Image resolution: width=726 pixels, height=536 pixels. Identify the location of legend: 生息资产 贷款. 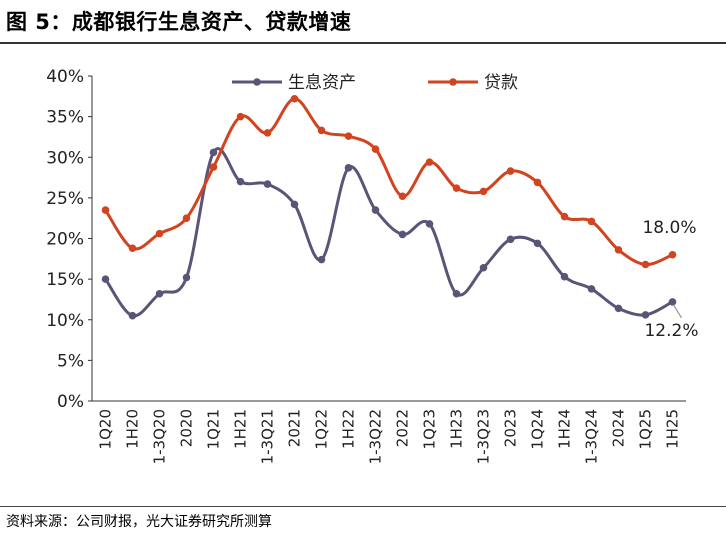
(375, 83).